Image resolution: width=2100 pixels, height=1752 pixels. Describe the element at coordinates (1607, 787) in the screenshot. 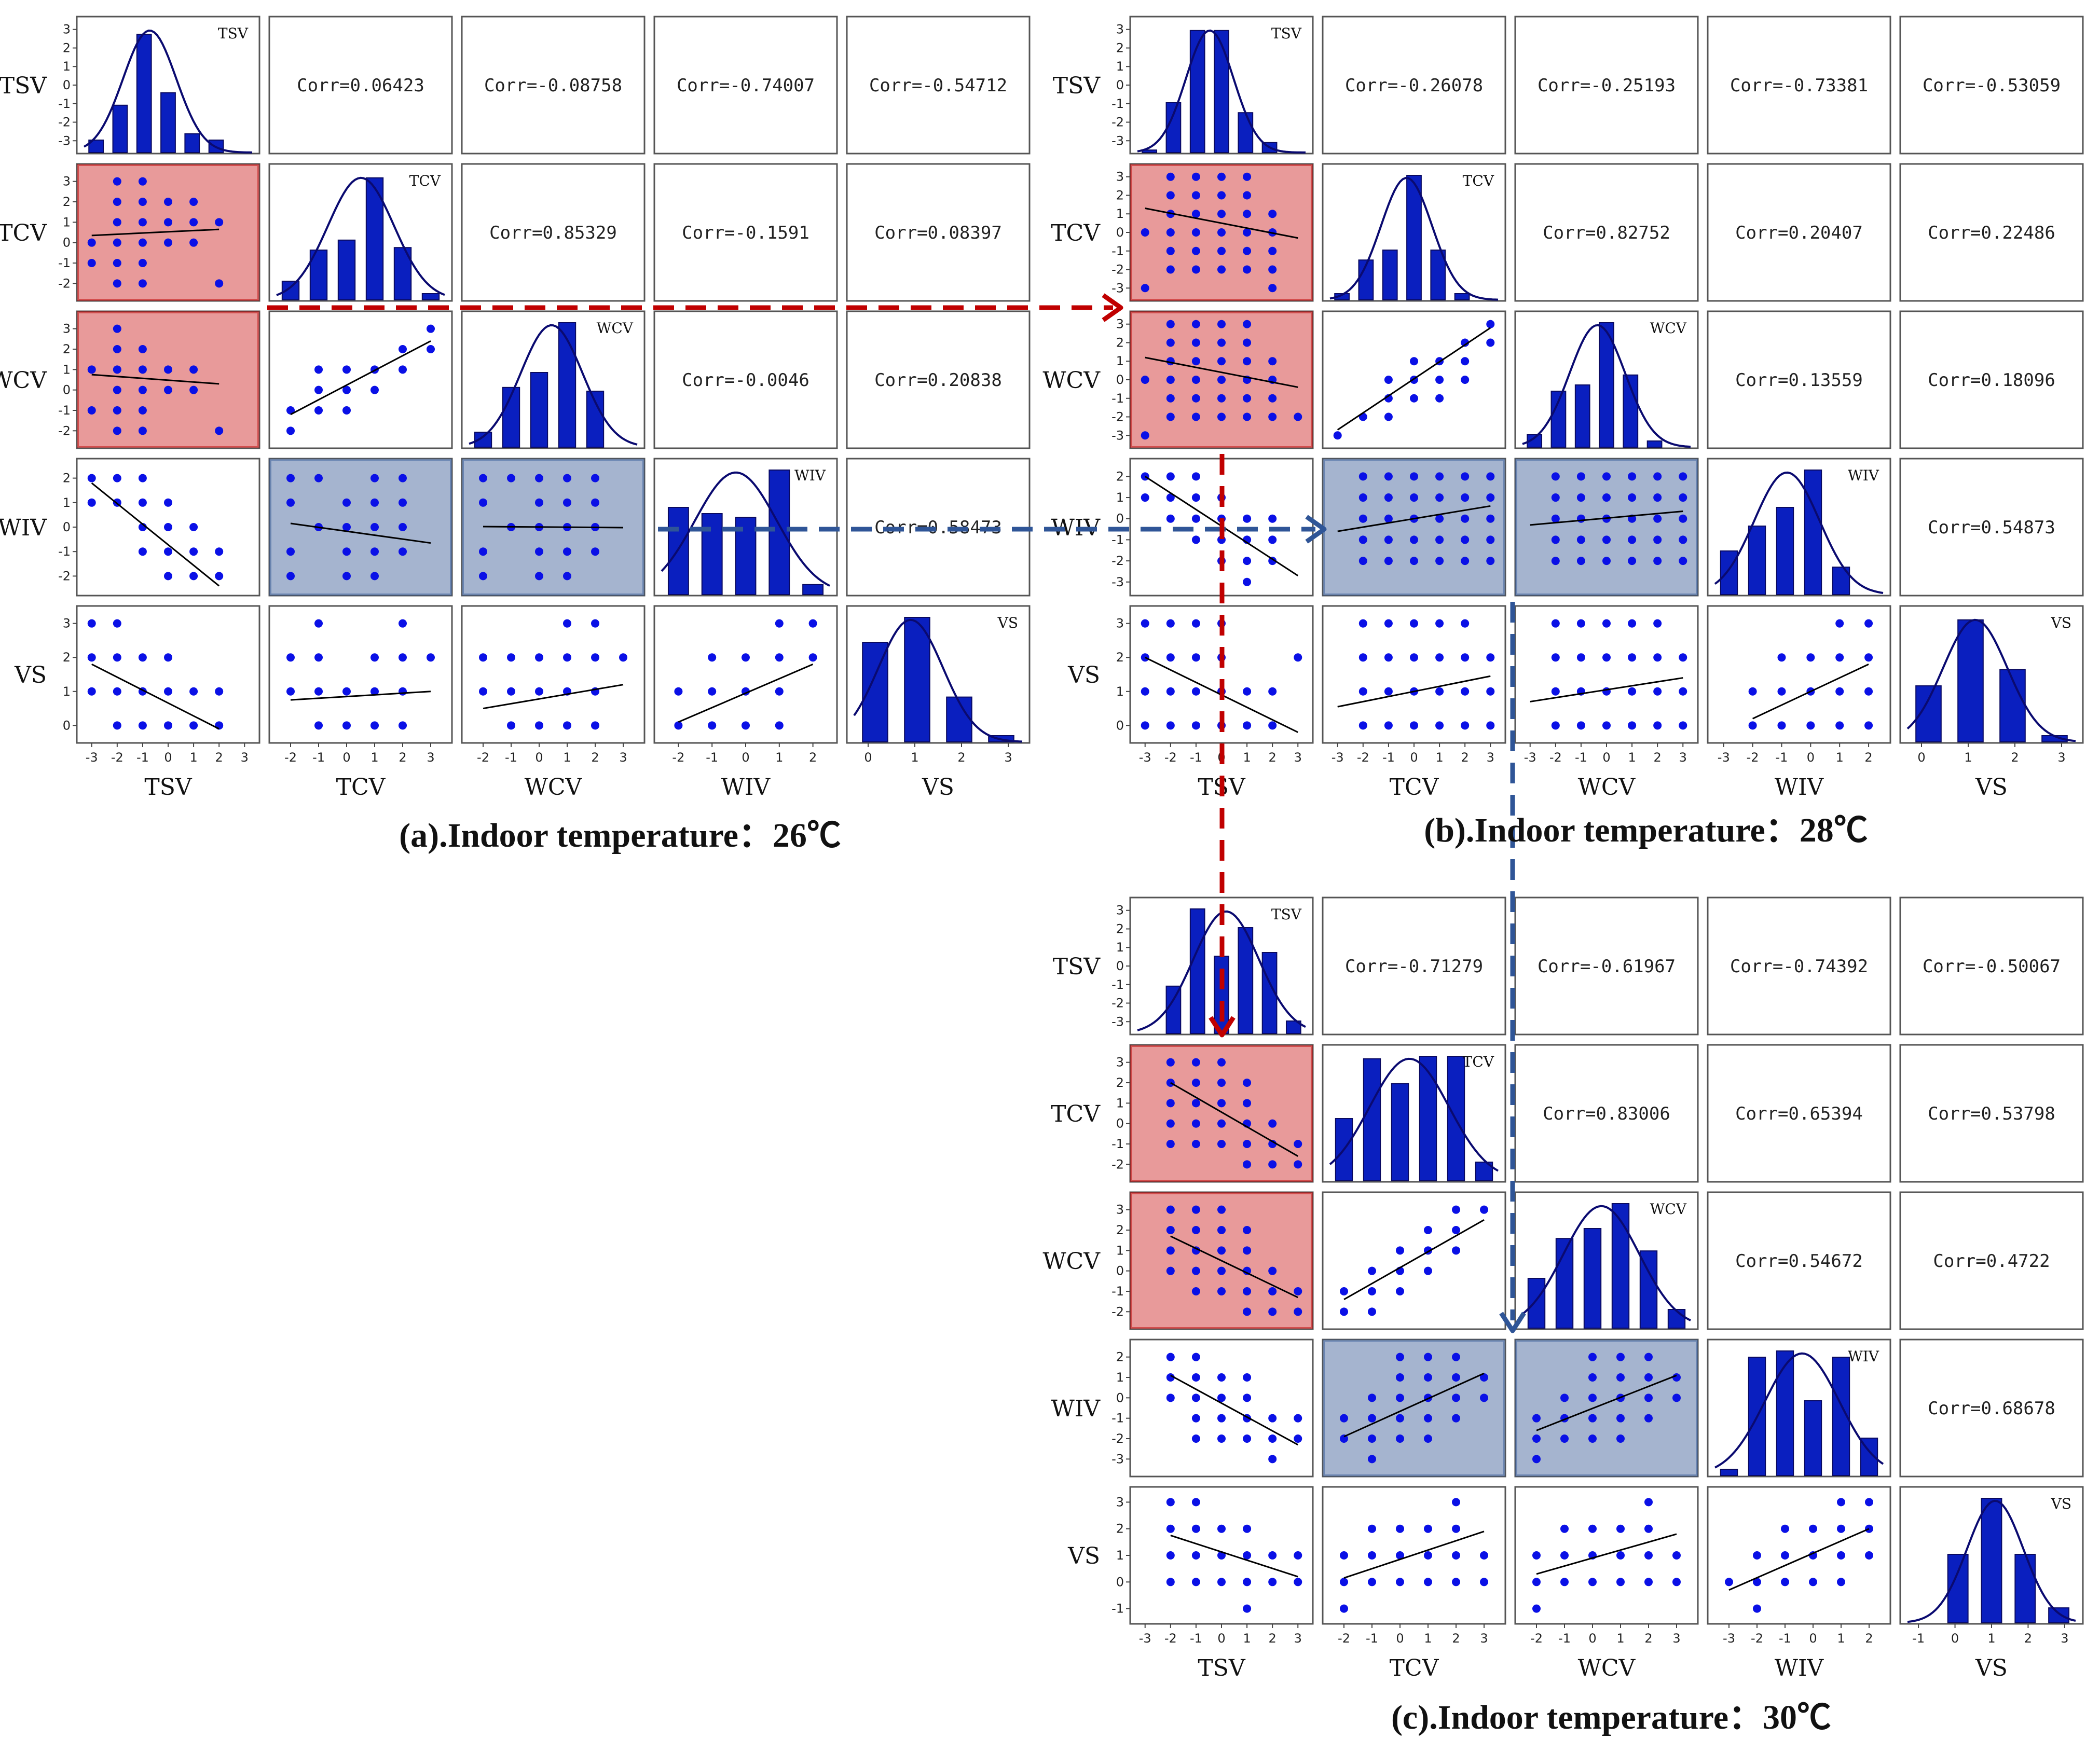

I see `col-label-wcv: WCV` at that location.